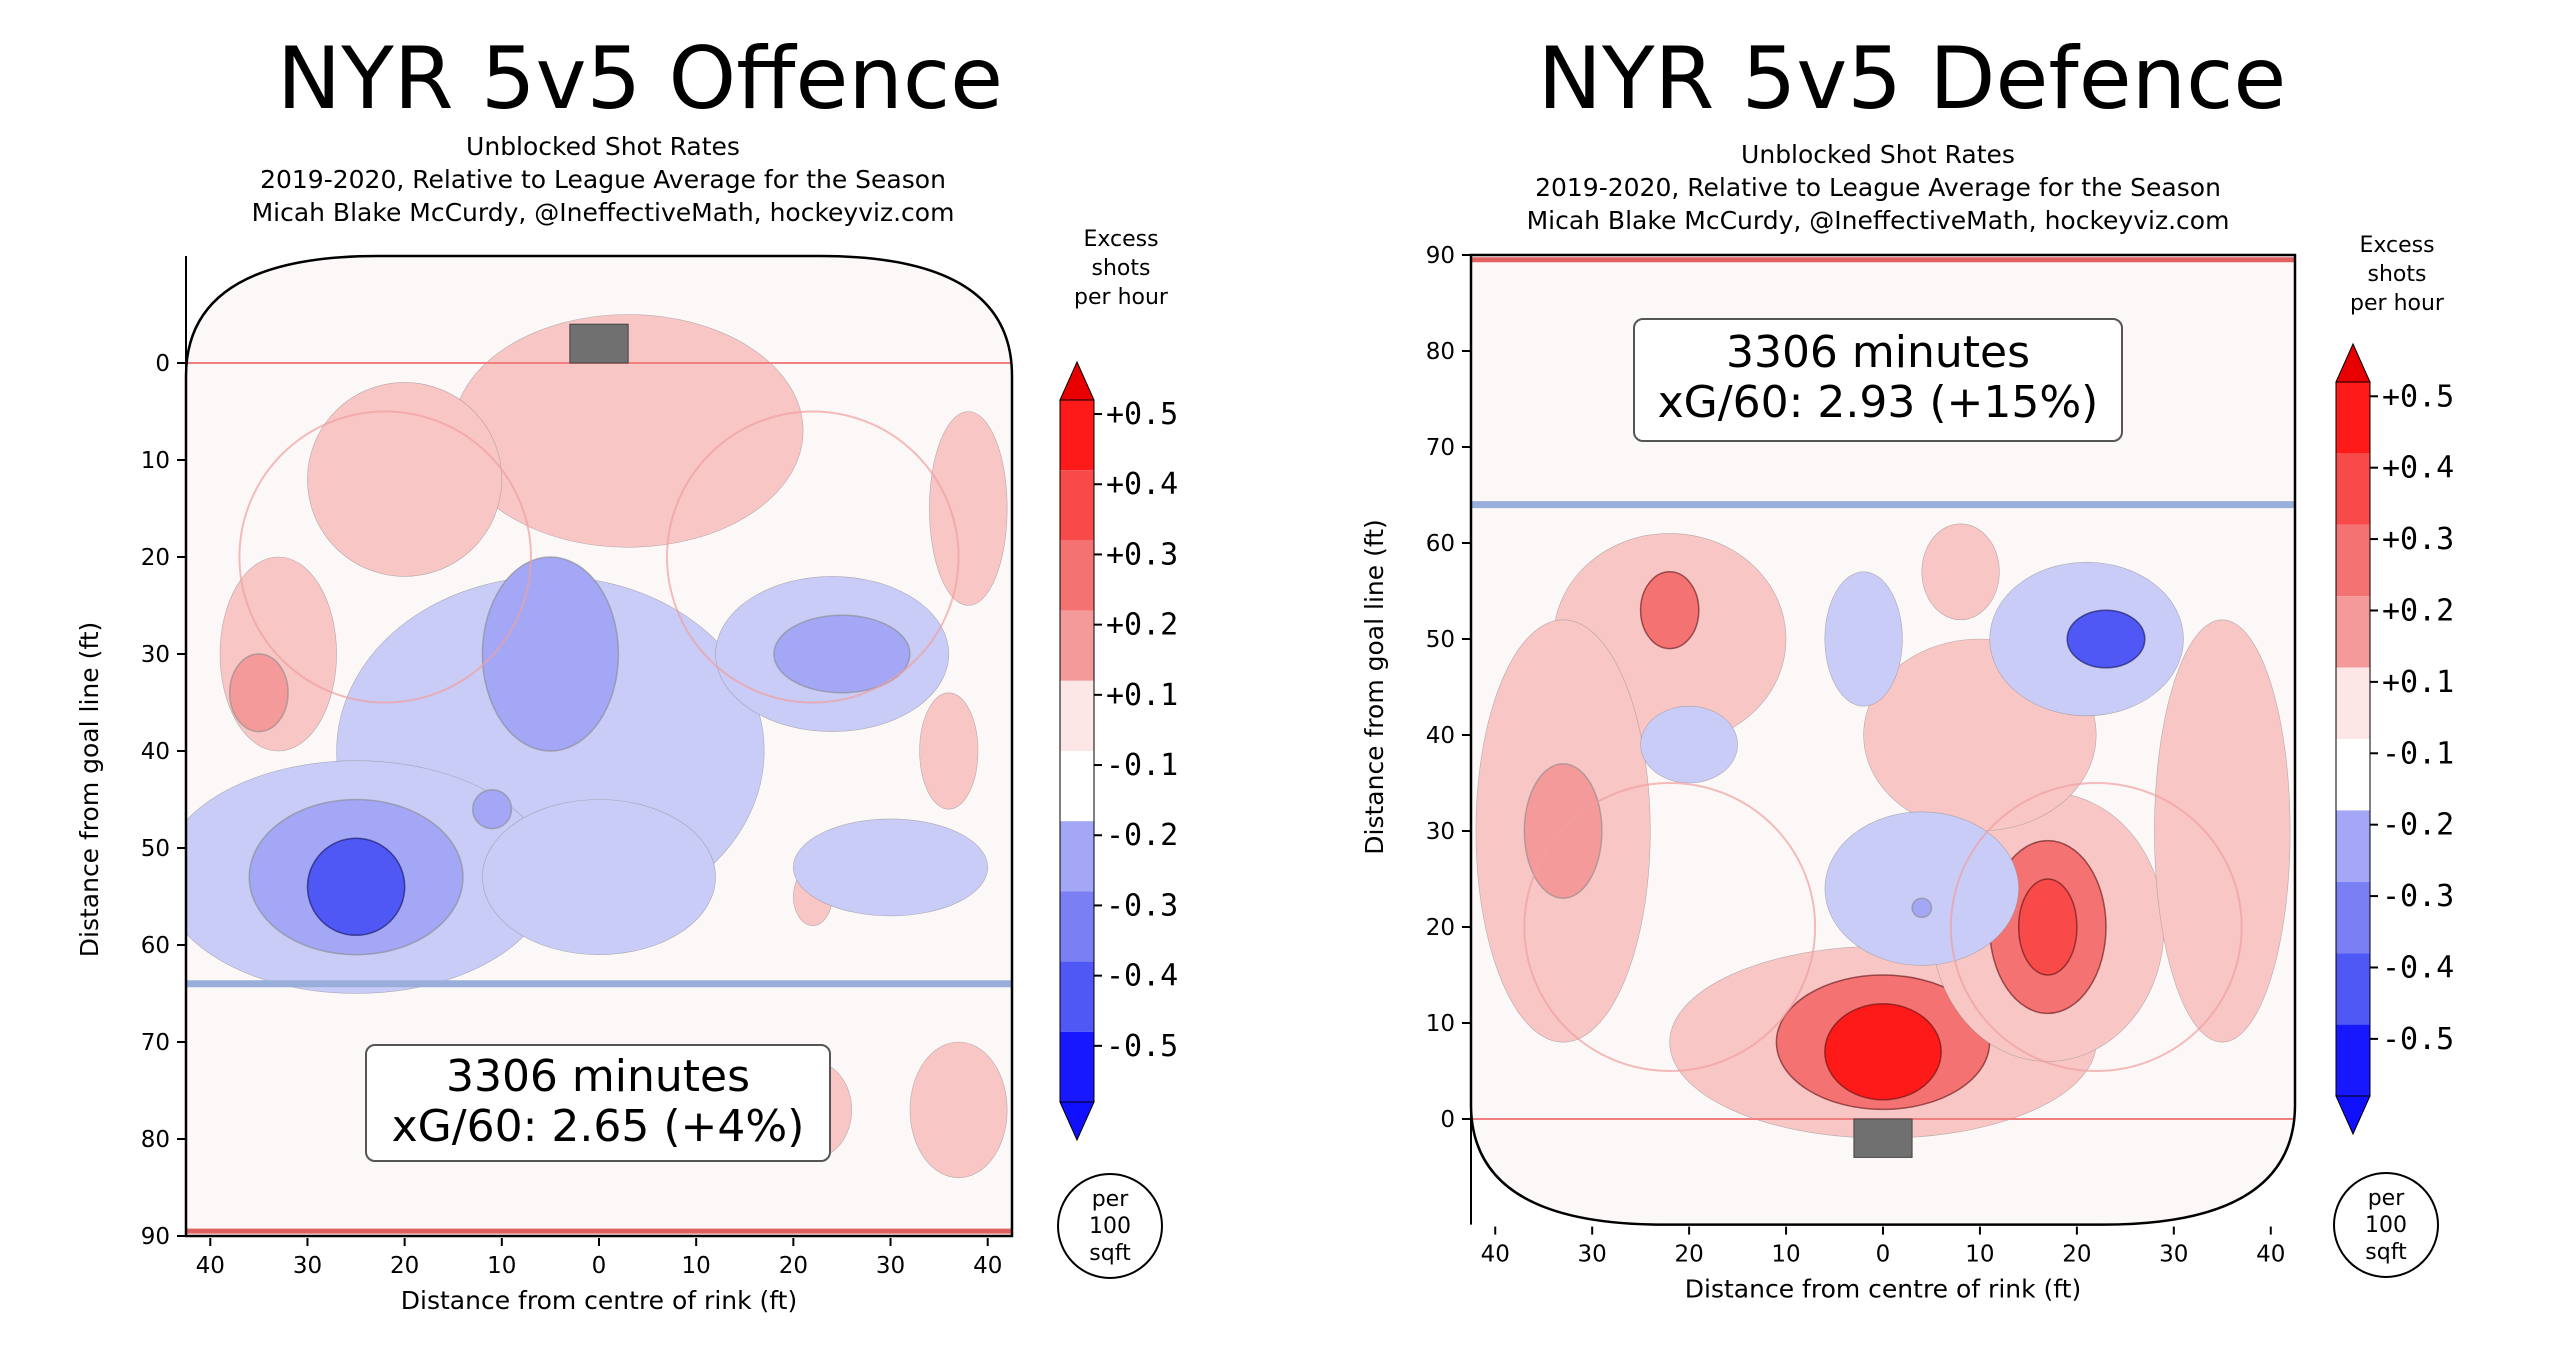 The height and width of the screenshot is (1355, 2560). Describe the element at coordinates (2418, 753) in the screenshot. I see `colorbar-tick-label: -0.1` at that location.